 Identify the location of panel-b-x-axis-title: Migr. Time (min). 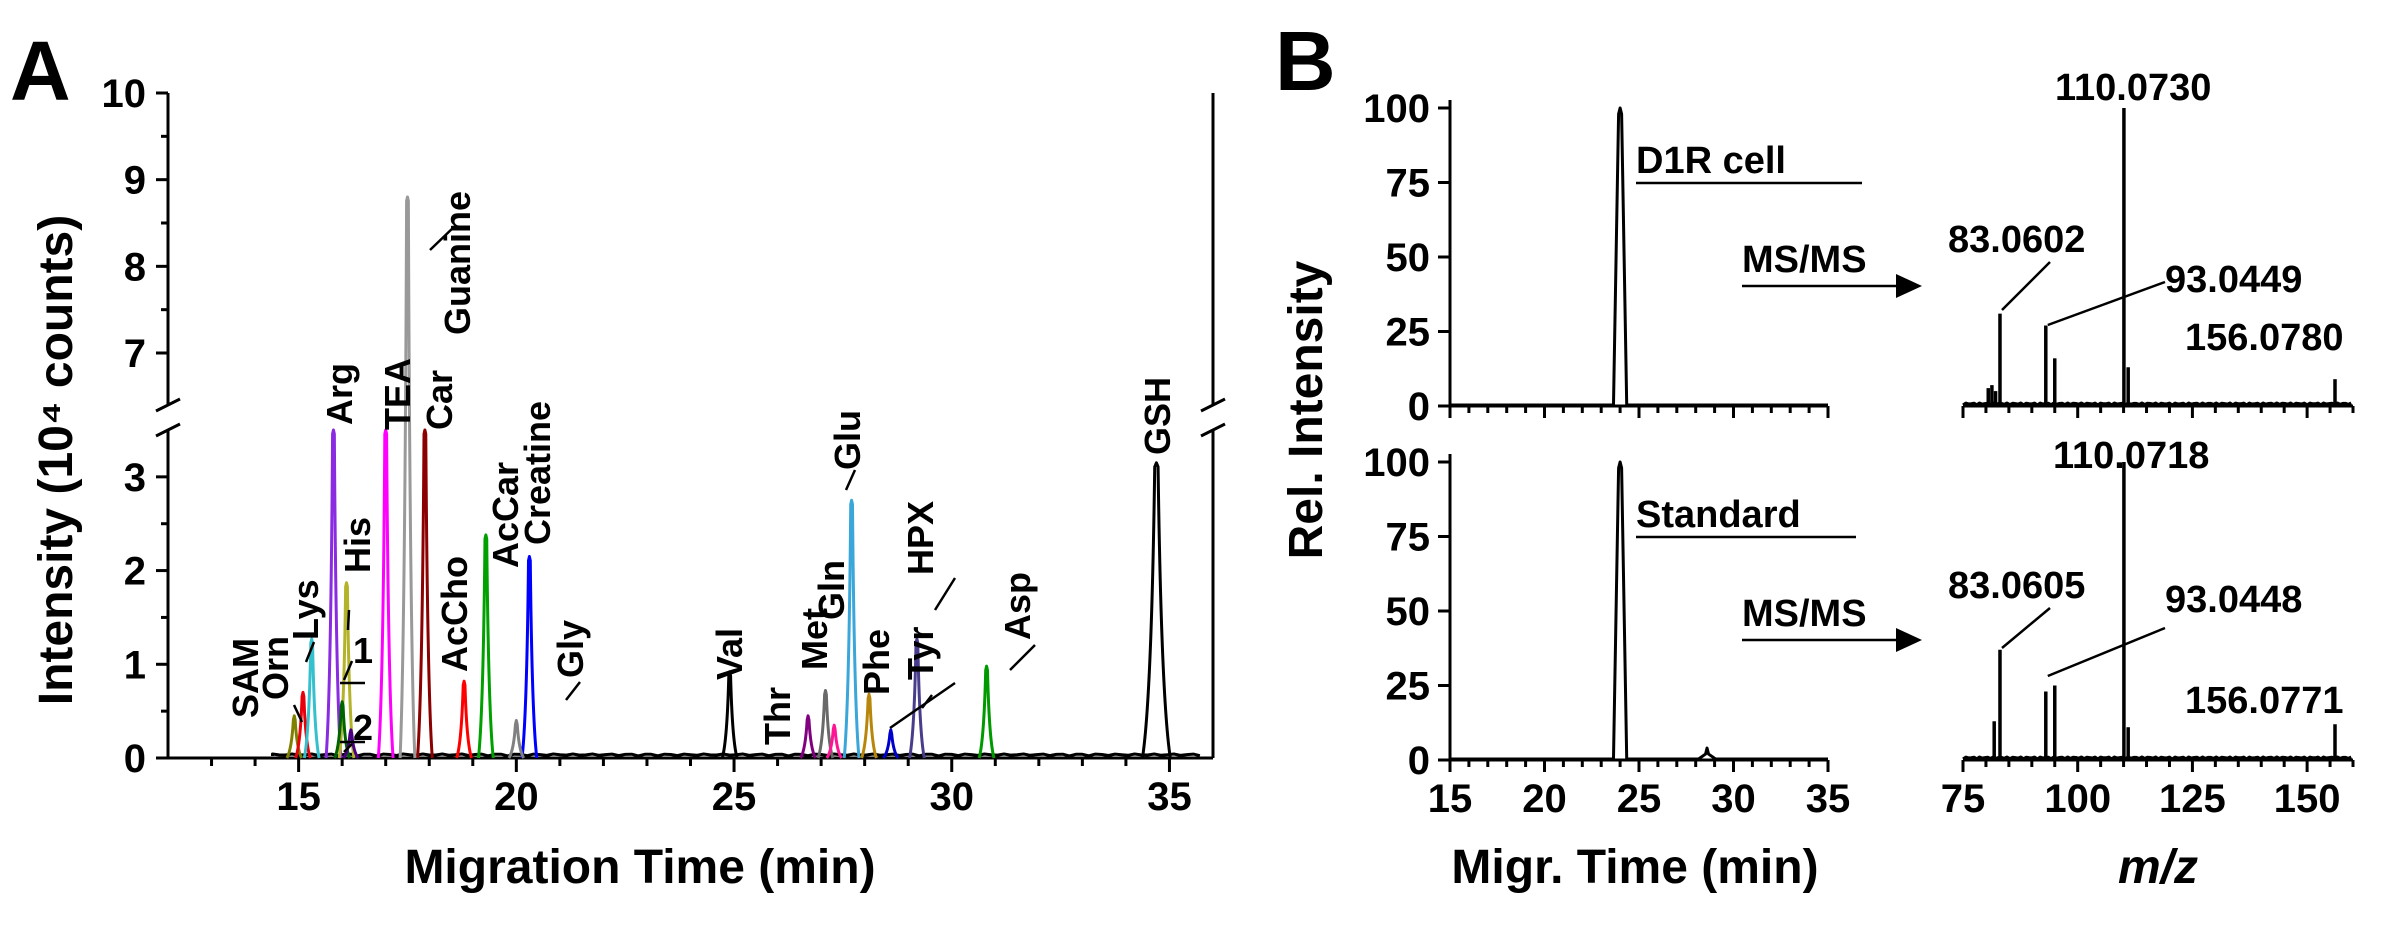
(1634, 867).